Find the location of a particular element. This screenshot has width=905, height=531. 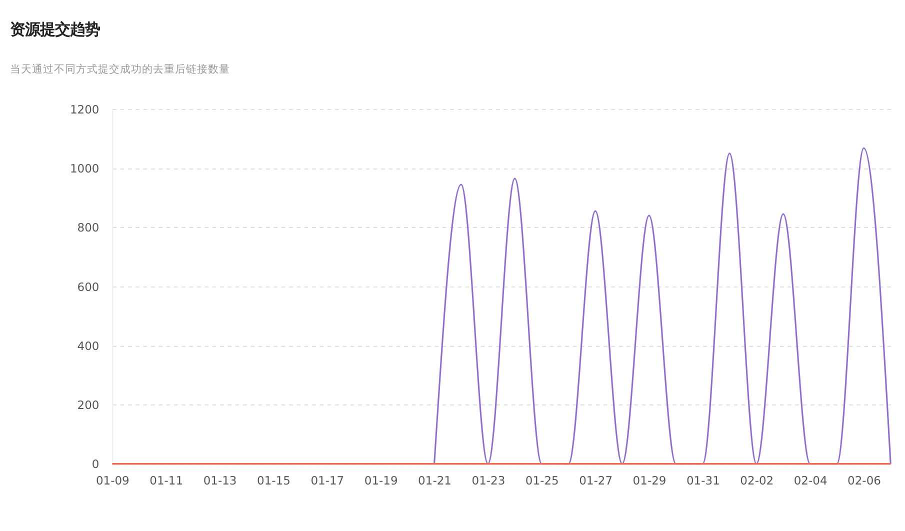

y-tick-label: 200 is located at coordinates (88, 405).